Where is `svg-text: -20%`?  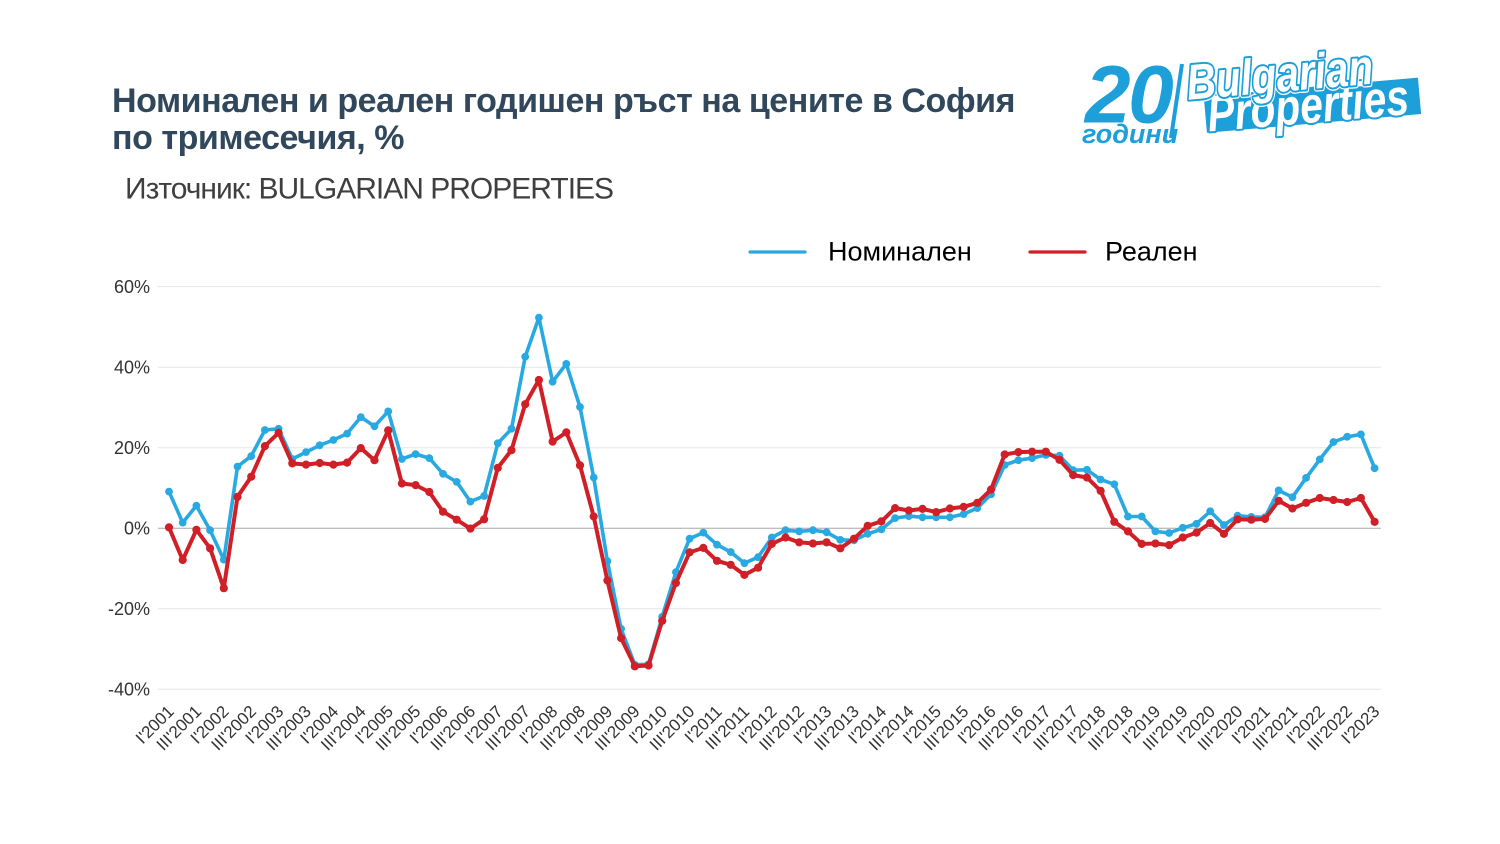
svg-text: -20% is located at coordinates (129, 609).